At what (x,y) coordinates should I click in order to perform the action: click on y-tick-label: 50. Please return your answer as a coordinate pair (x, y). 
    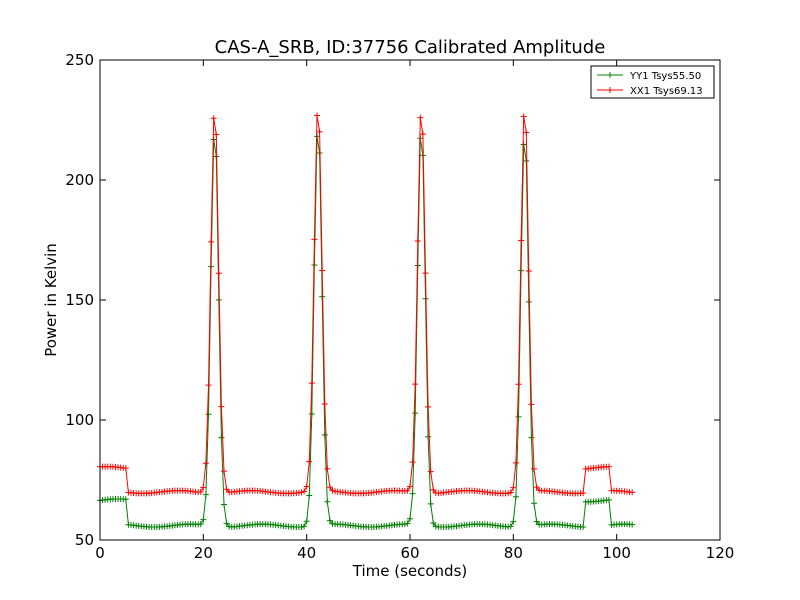
    Looking at the image, I should click on (84, 540).